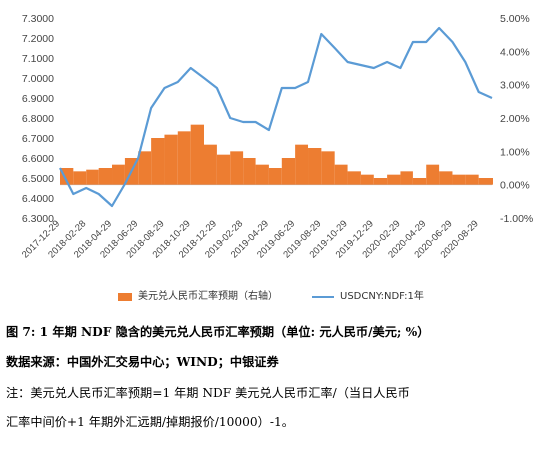 This screenshot has height=460, width=550. I want to click on left-tick-label: 7.1000, so click(38, 59).